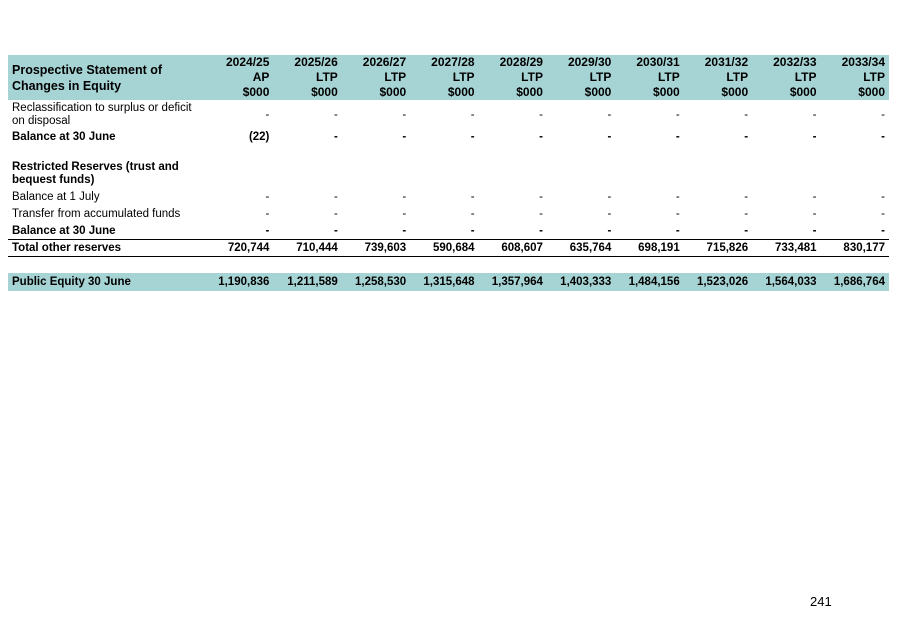 This screenshot has width=907, height=626. I want to click on value-cell: 1,403,333, so click(581, 282).